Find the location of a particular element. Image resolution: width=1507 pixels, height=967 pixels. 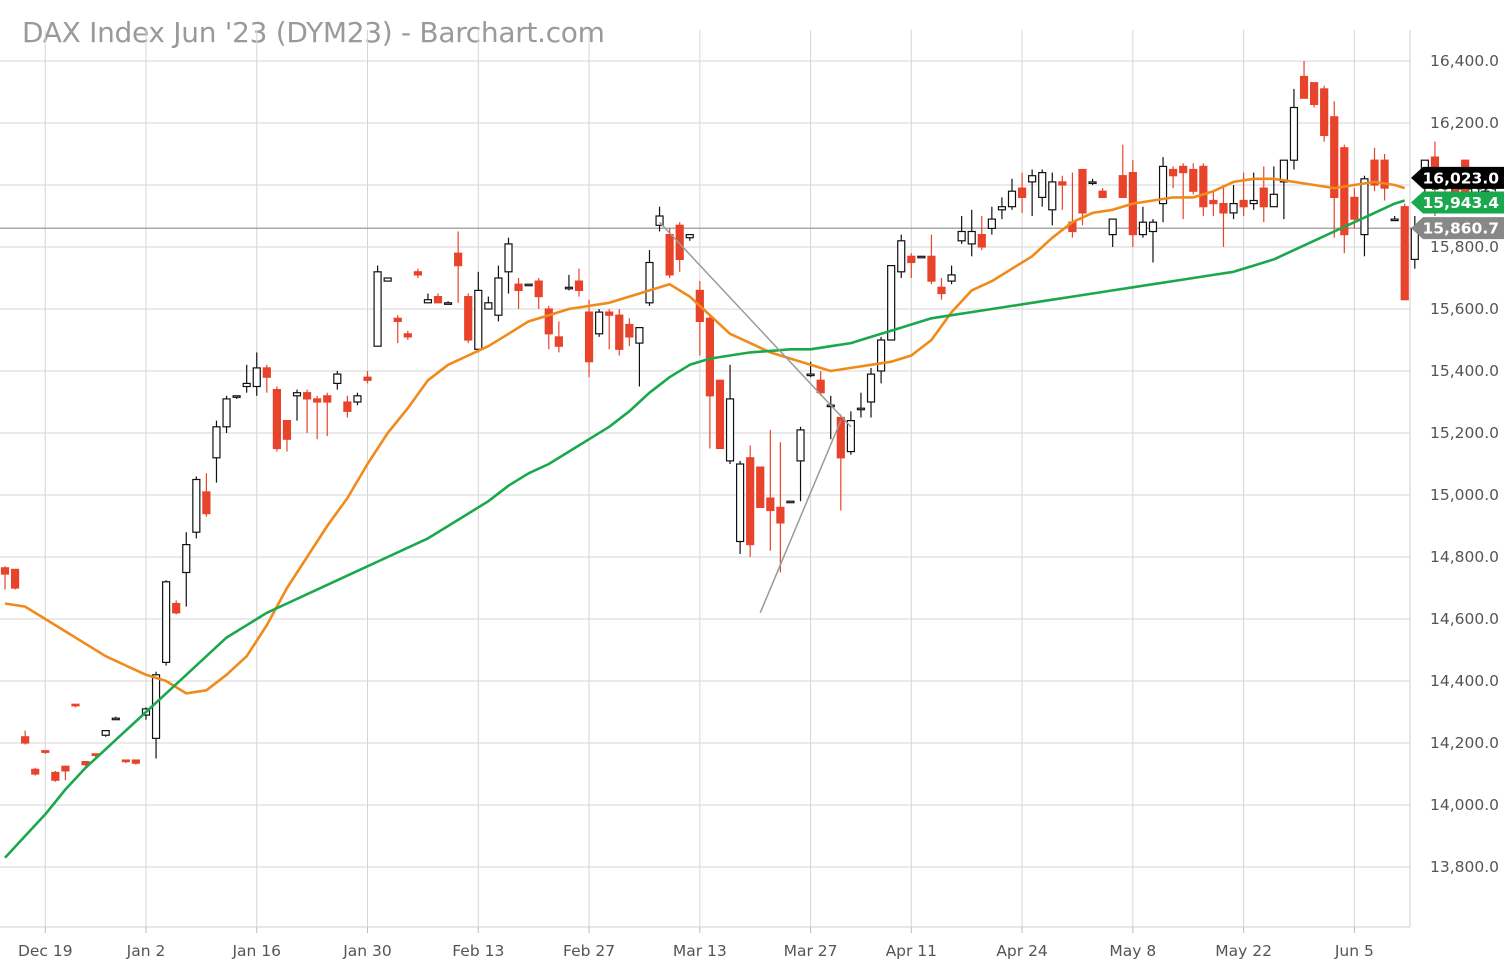

price-tags: 16,023.0 15,943.4 15,860.7 is located at coordinates (1457, 203).